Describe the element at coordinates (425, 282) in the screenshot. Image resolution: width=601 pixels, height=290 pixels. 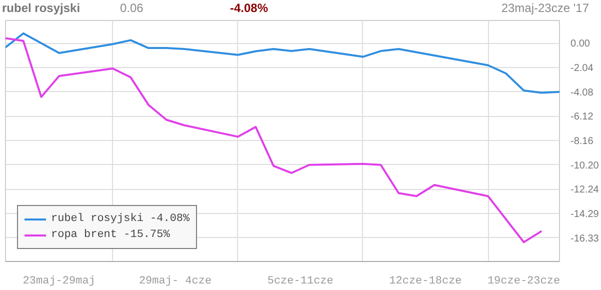
I see `x-tick-label: 12cze-18cze` at that location.